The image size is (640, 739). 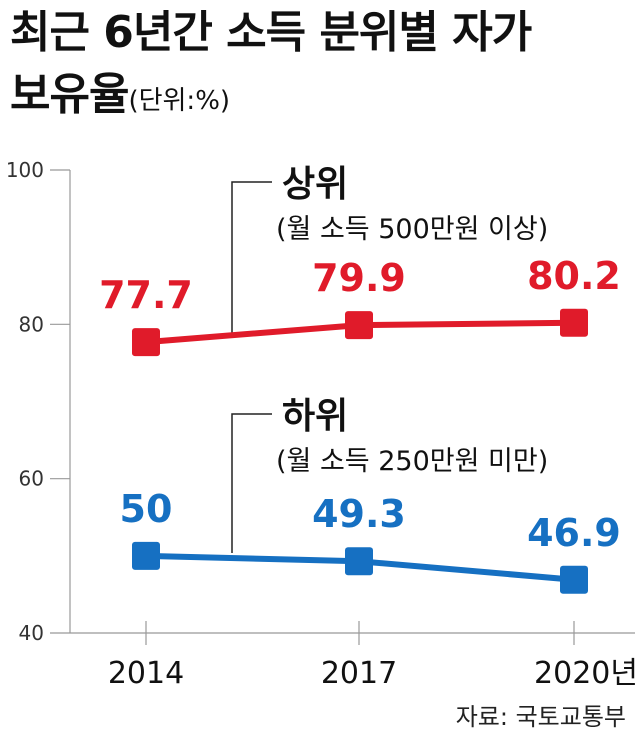 I want to click on title-line-2-text: 보유율, so click(x=69, y=94).